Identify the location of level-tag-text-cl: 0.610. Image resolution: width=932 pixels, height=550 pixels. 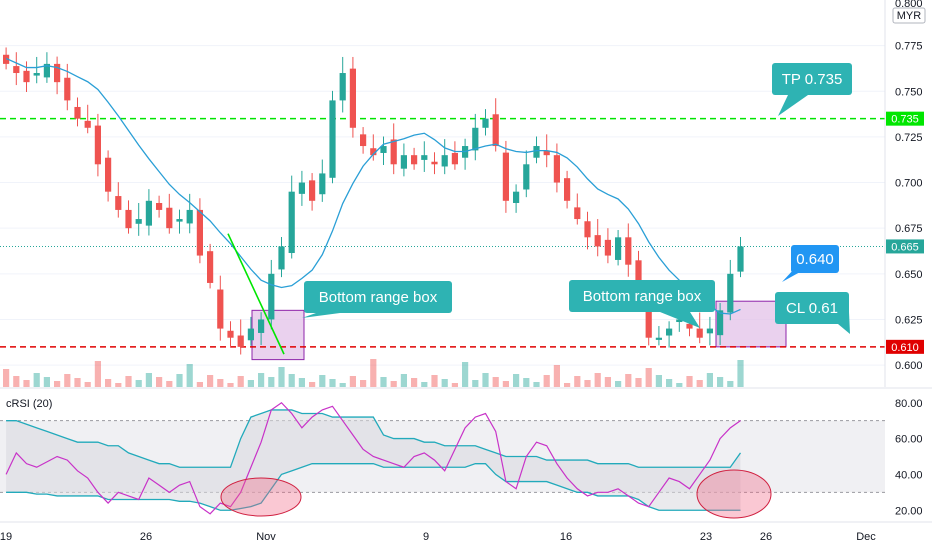
(905, 348).